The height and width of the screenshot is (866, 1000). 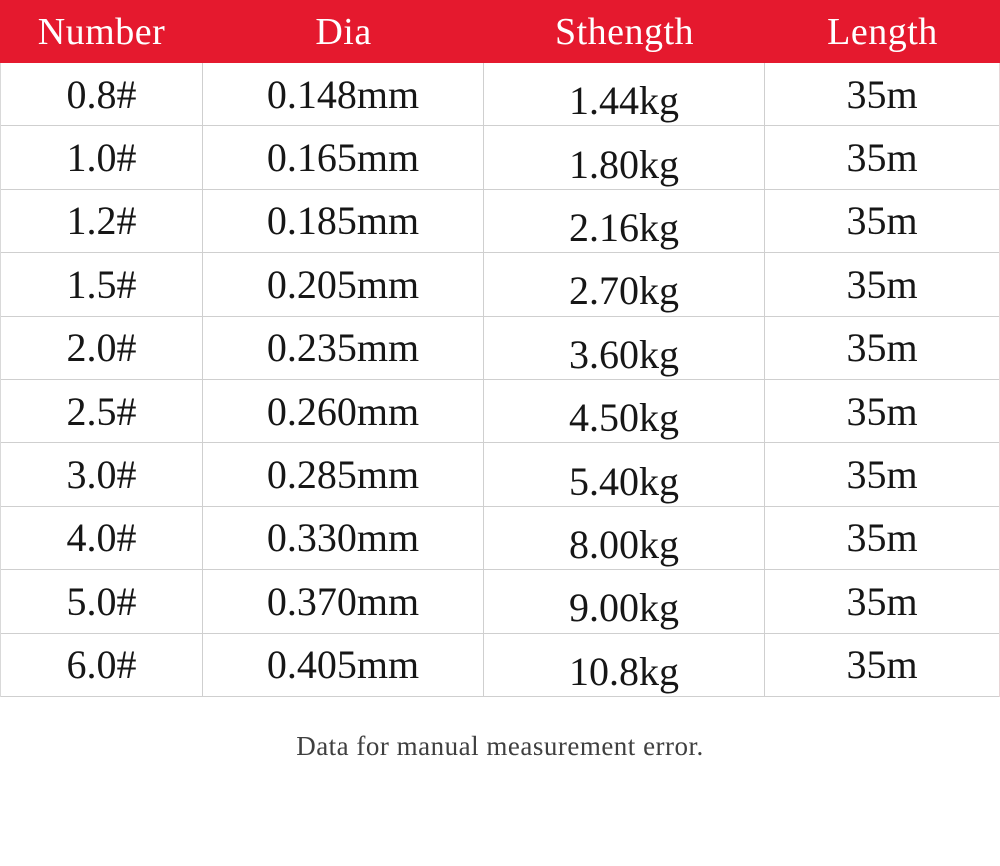 What do you see at coordinates (624, 157) in the screenshot?
I see `cell-strength: 1.80kg` at bounding box center [624, 157].